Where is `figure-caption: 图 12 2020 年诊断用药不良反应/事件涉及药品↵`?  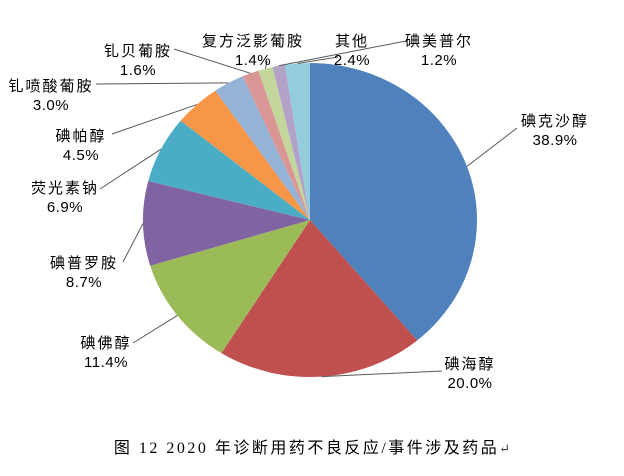 figure-caption: 图 12 2020 年诊断用药不良反应/事件涉及药品↵ is located at coordinates (312, 446).